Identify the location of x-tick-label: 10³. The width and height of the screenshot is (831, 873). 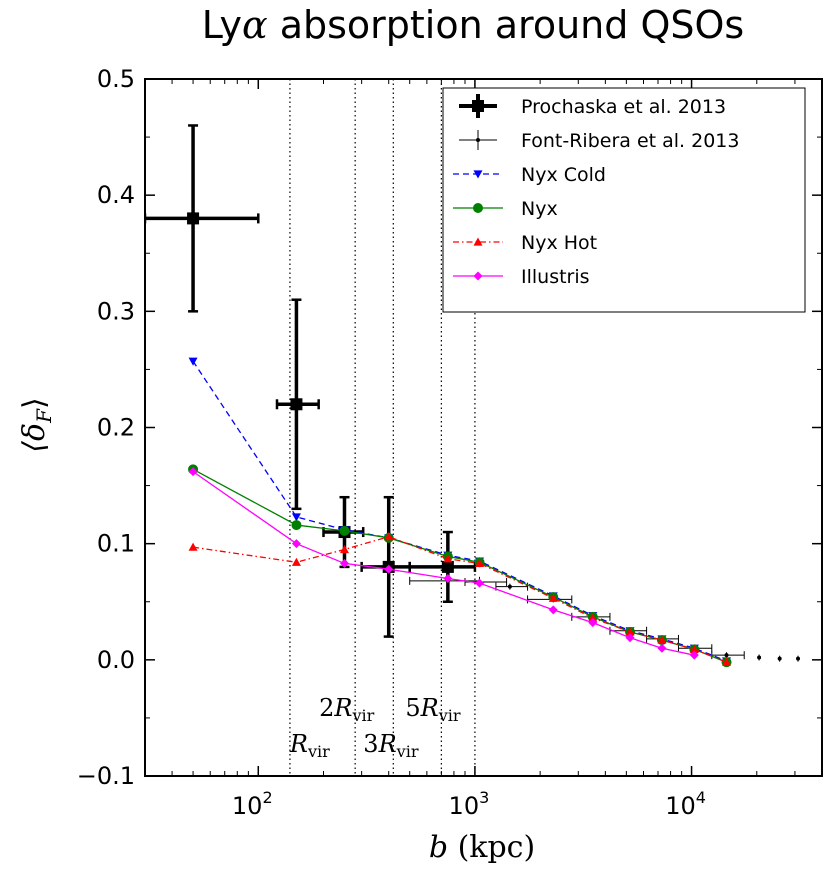
(469, 804).